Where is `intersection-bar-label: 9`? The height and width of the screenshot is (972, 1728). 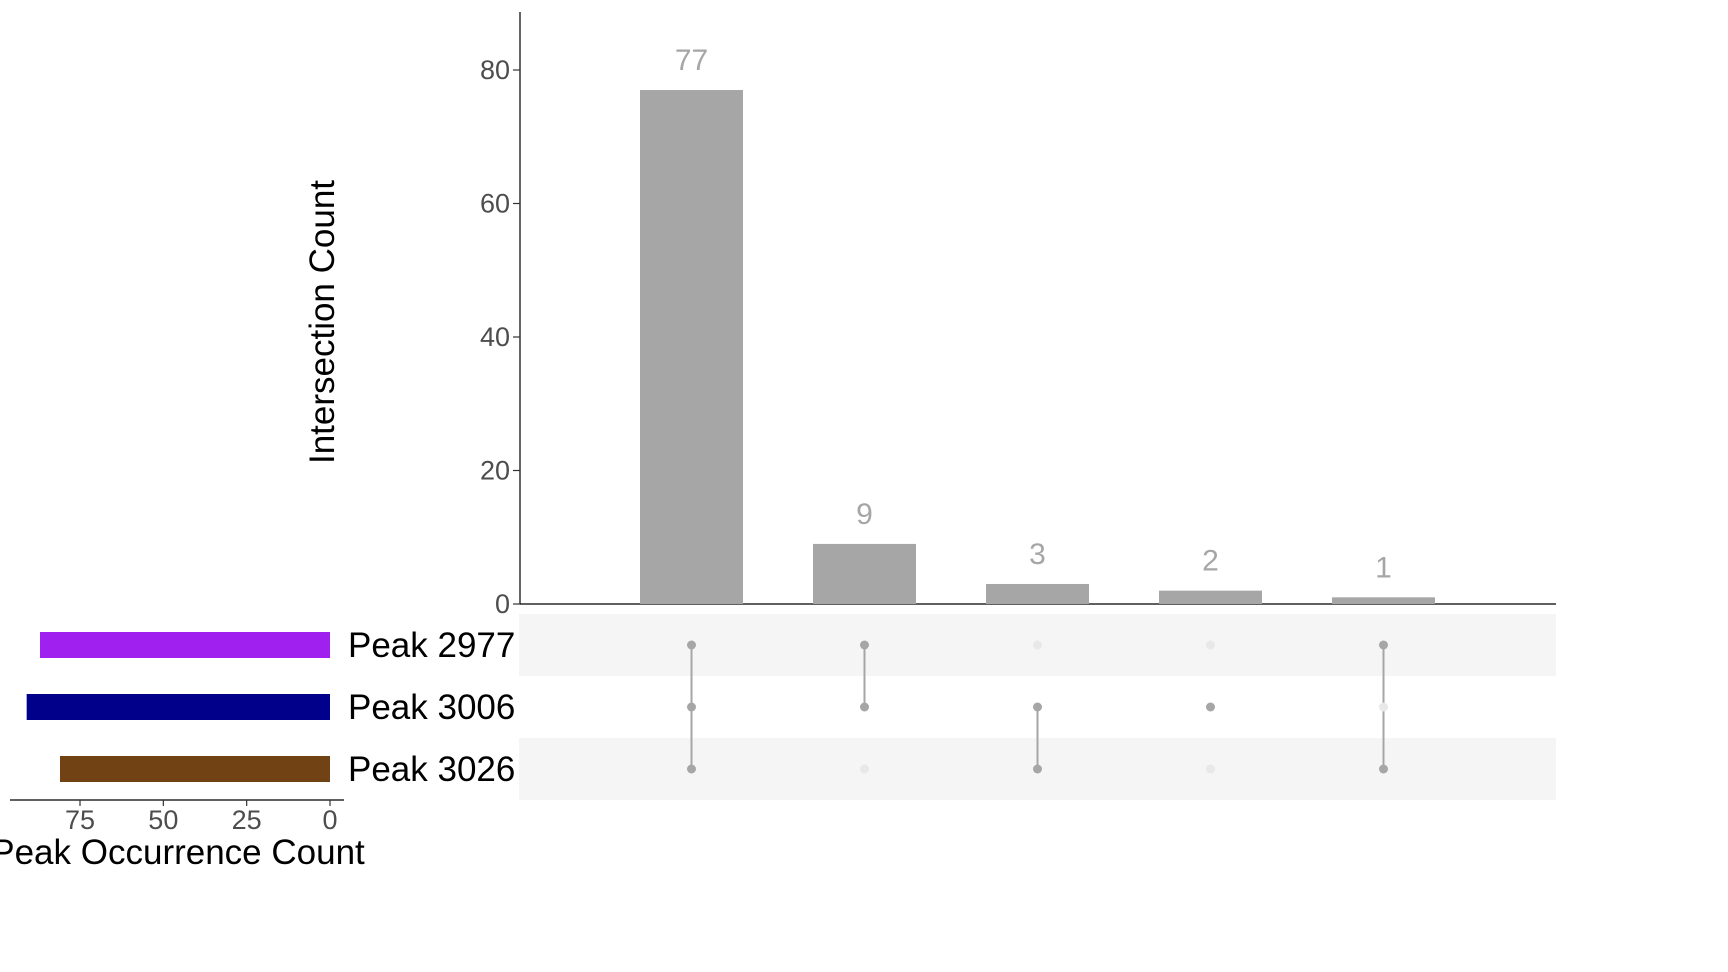 intersection-bar-label: 9 is located at coordinates (864, 514).